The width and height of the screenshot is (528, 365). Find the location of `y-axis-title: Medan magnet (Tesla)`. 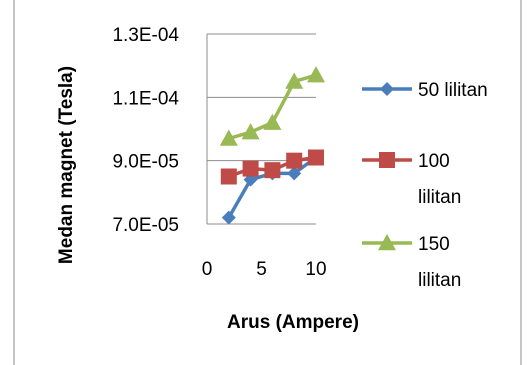

y-axis-title: Medan magnet (Tesla) is located at coordinates (66, 165).